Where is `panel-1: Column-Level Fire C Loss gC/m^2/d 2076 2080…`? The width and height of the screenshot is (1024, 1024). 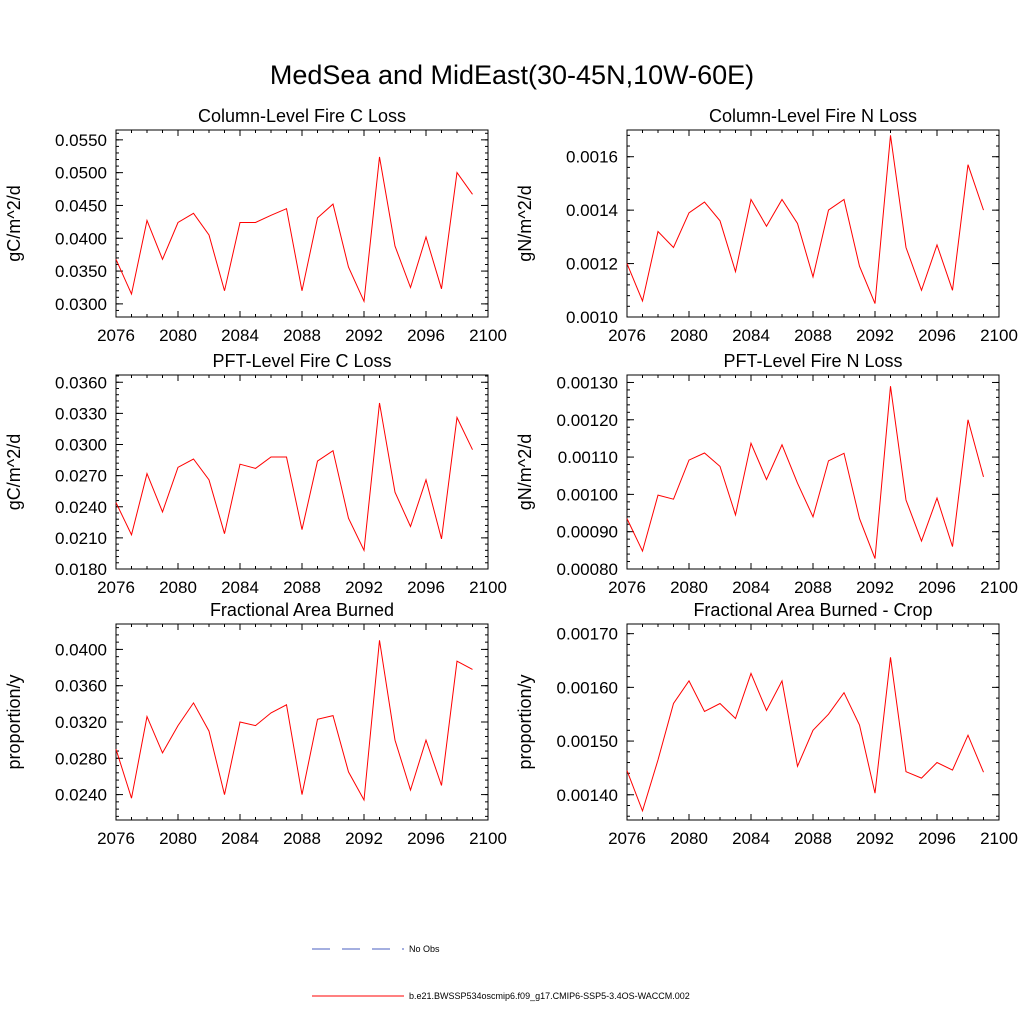
panel-1: Column-Level Fire C Loss gC/m^2/d 2076 2080… is located at coordinates (255, 225).